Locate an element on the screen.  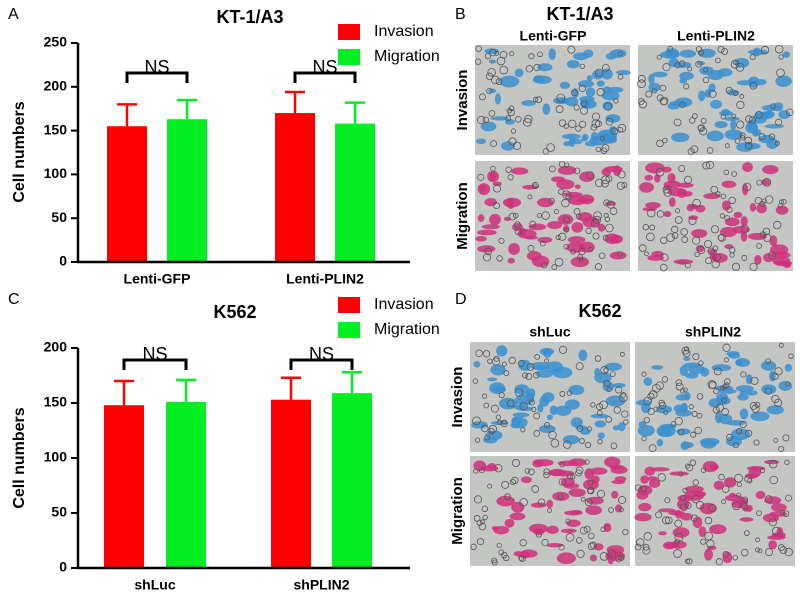
row-label: Migration is located at coordinates (462, 216).